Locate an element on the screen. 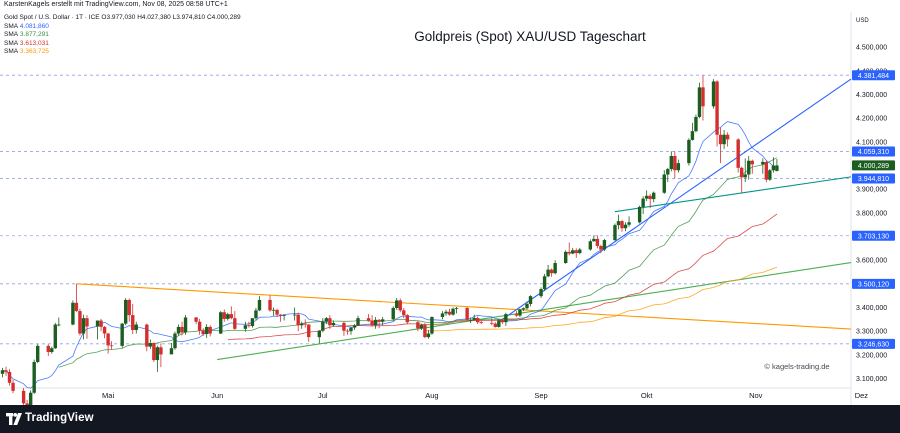 Image resolution: width=900 pixels, height=433 pixels. price-label-text: 3.500,120 is located at coordinates (873, 284).